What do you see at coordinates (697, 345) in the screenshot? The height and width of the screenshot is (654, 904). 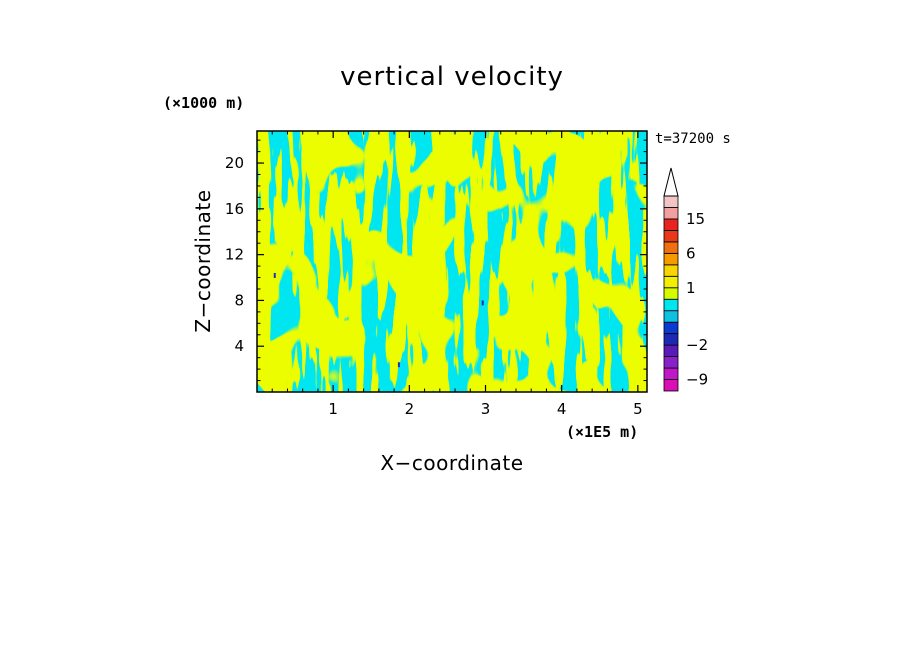 I see `colorbar-tick-label: −2` at bounding box center [697, 345].